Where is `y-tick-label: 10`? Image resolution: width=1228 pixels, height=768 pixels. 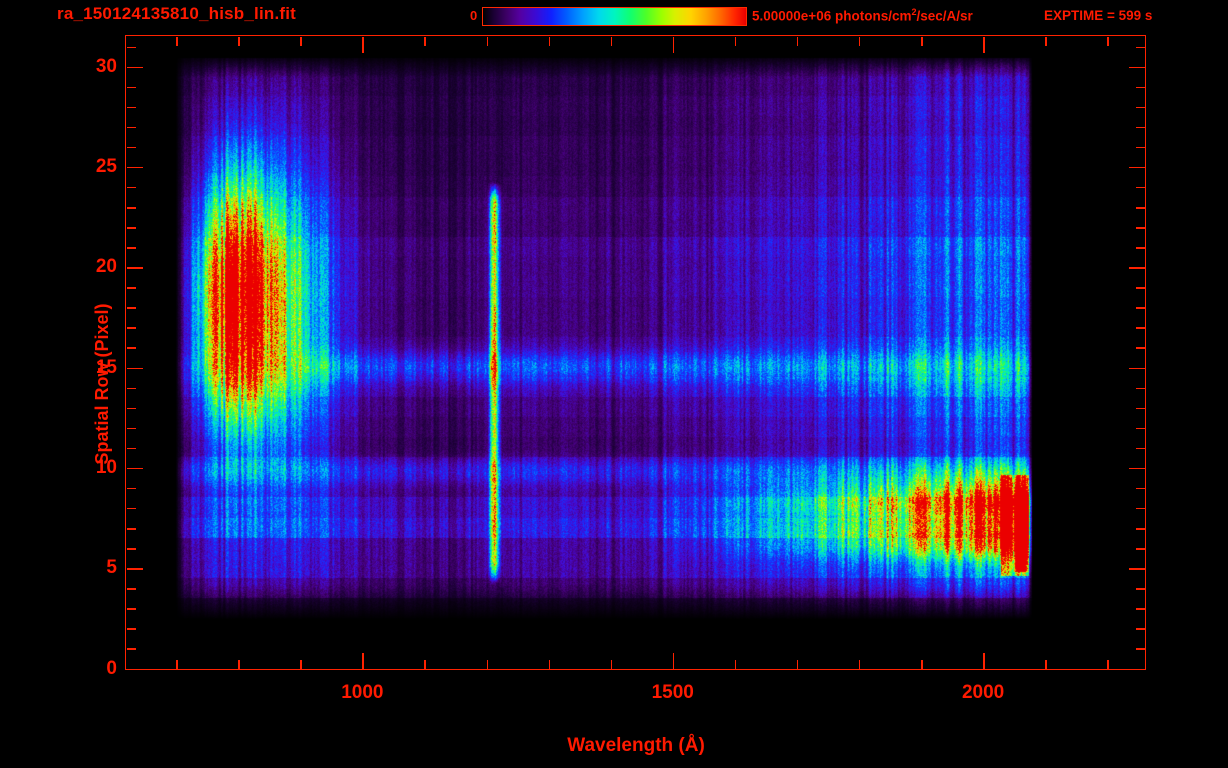 y-tick-label: 10 is located at coordinates (106, 467).